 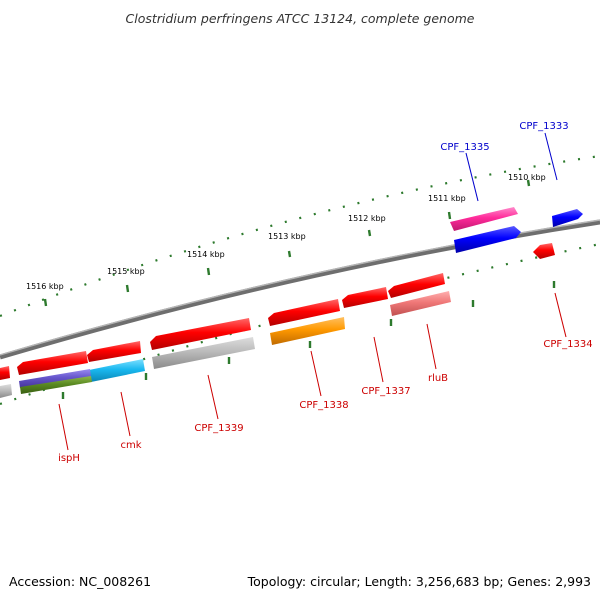 I want to click on gene-cpf1333-arrow, so click(x=567, y=218).